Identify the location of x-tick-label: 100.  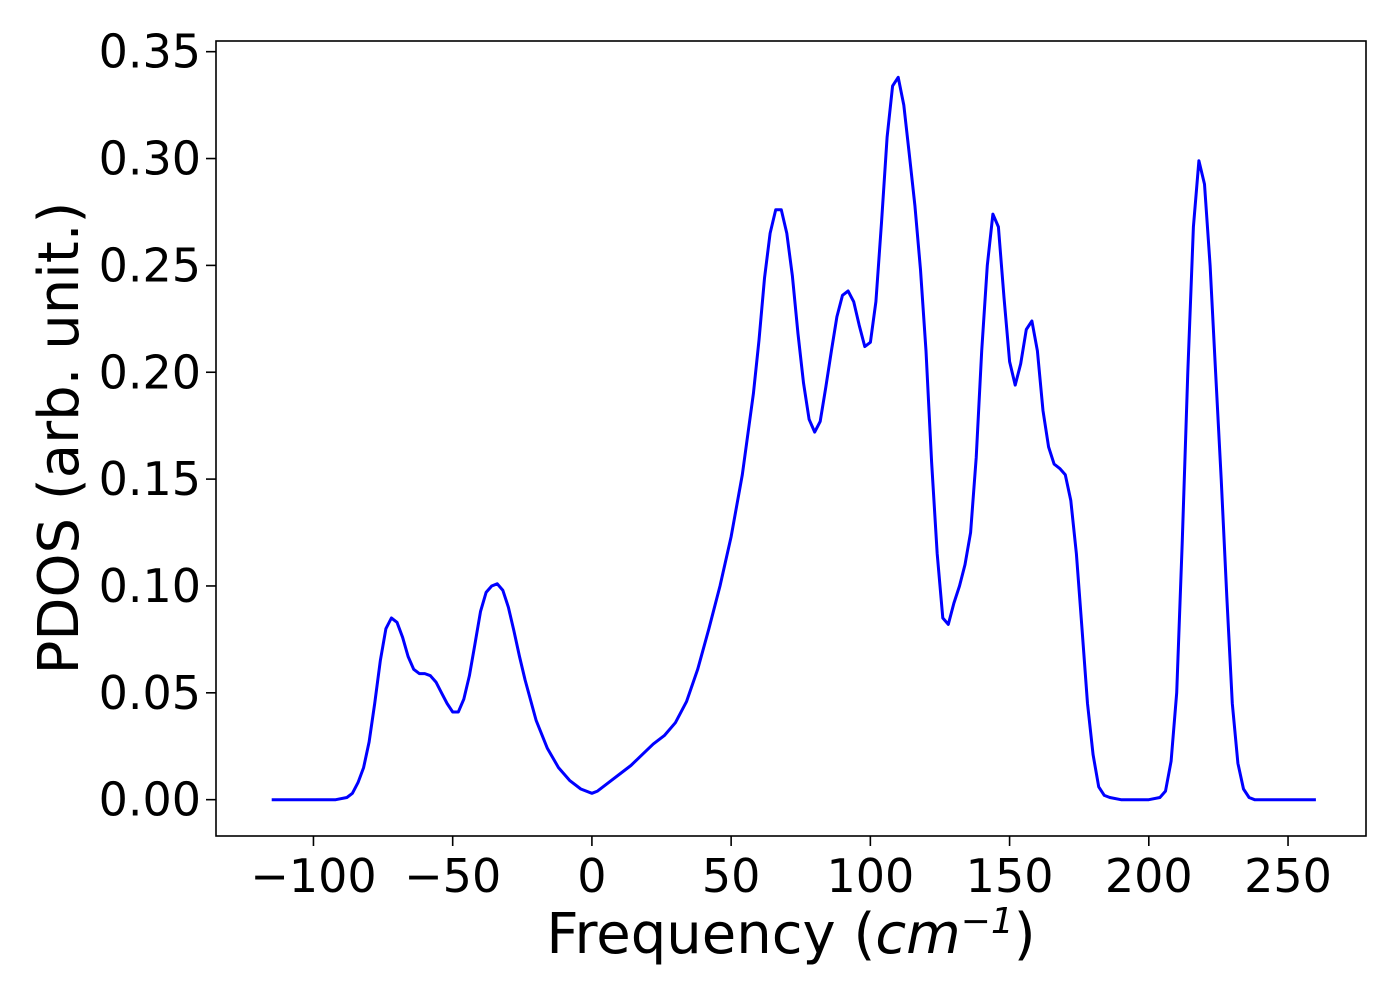
(870, 876).